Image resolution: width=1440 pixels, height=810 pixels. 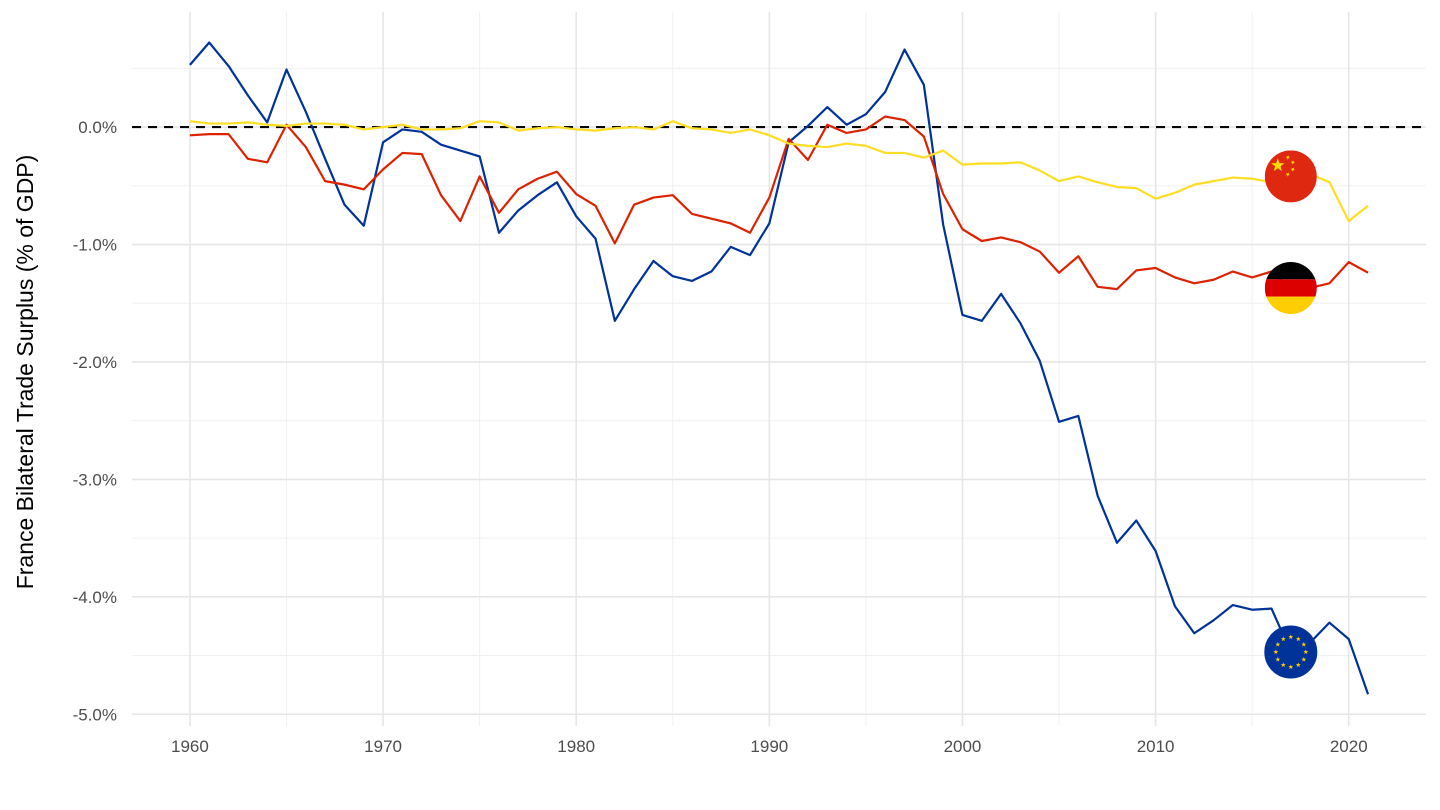 What do you see at coordinates (95, 362) in the screenshot?
I see `y-tick-label: -2.0%` at bounding box center [95, 362].